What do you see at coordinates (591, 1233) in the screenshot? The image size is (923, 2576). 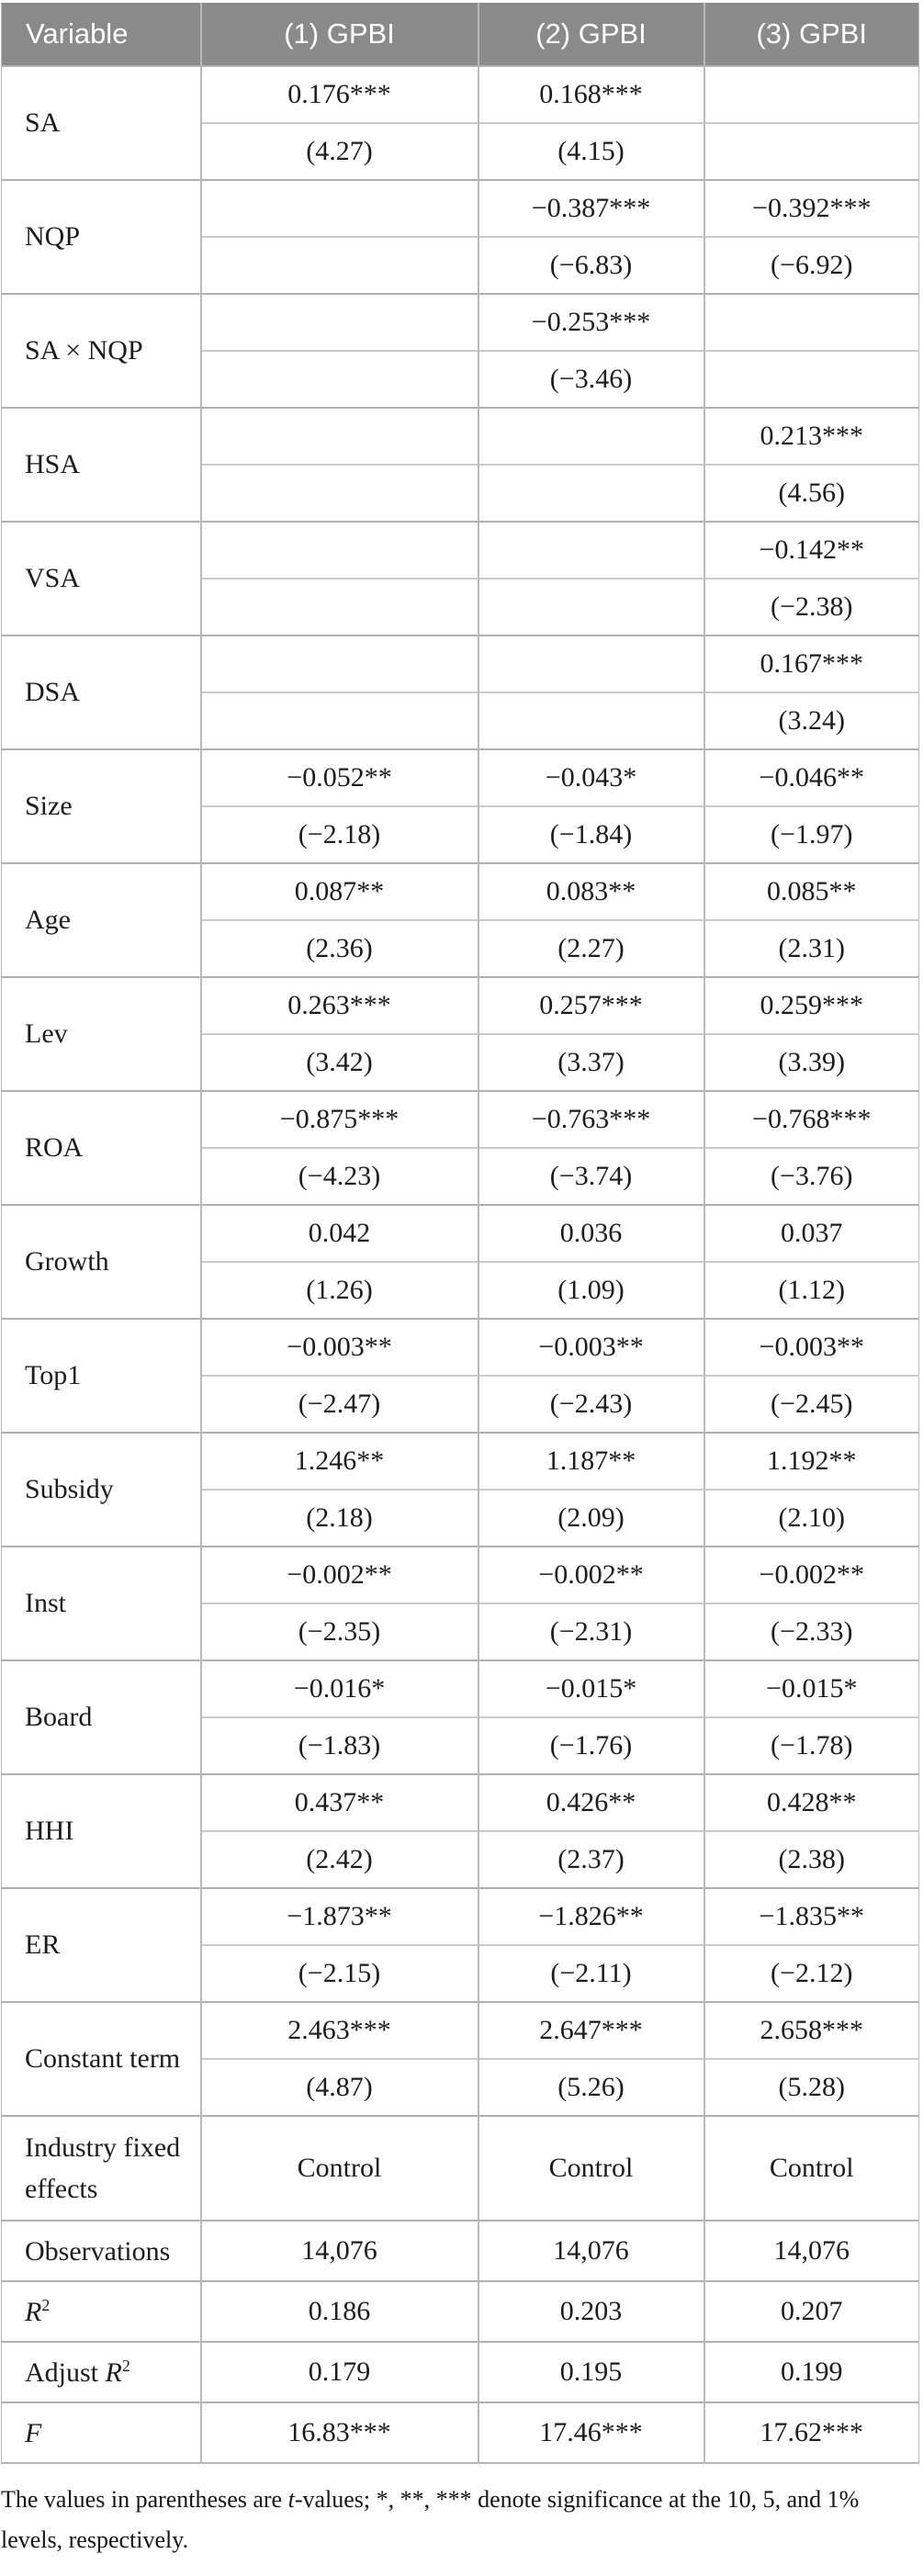 I see `coef-cell: 0.036` at bounding box center [591, 1233].